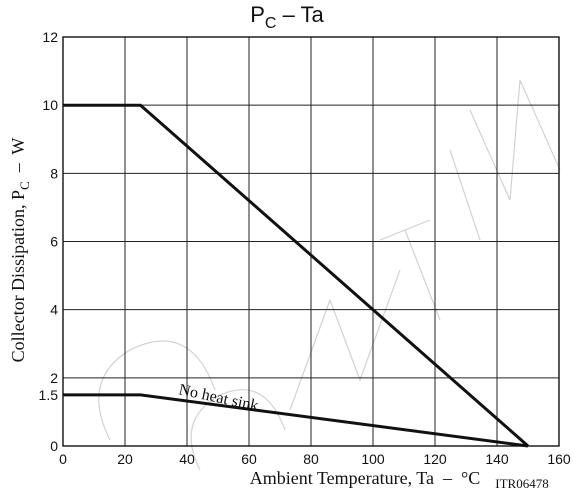 The image size is (573, 497). Describe the element at coordinates (365, 478) in the screenshot. I see `x-axis-label: Ambient Temperature, Ta – °C` at that location.